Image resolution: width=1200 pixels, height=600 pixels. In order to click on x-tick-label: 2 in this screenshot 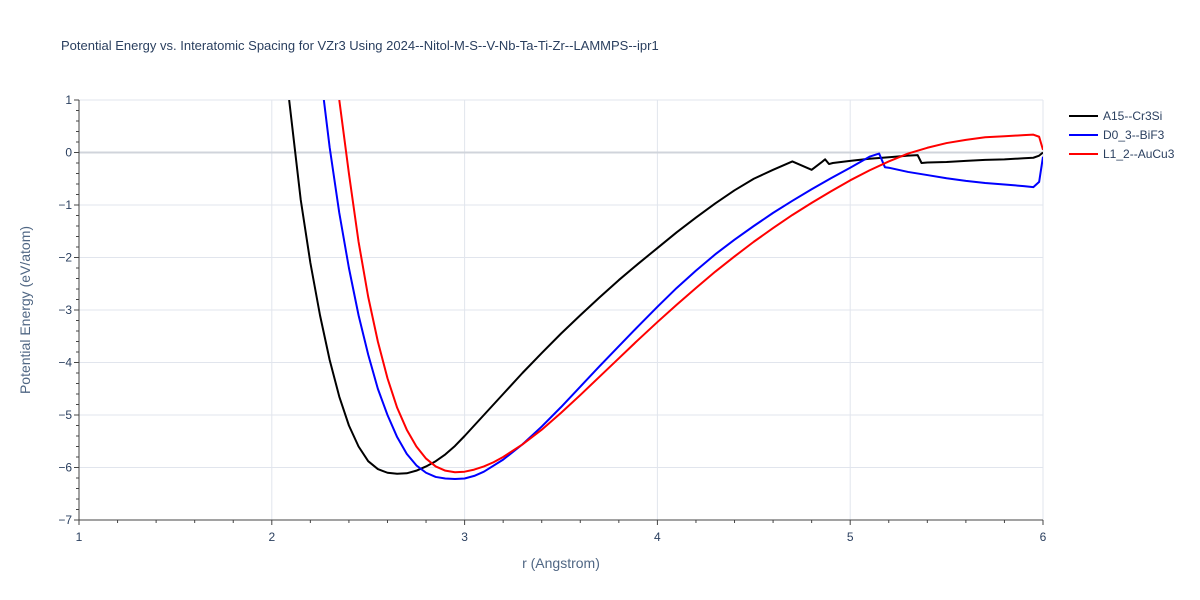, I will do `click(271, 537)`.